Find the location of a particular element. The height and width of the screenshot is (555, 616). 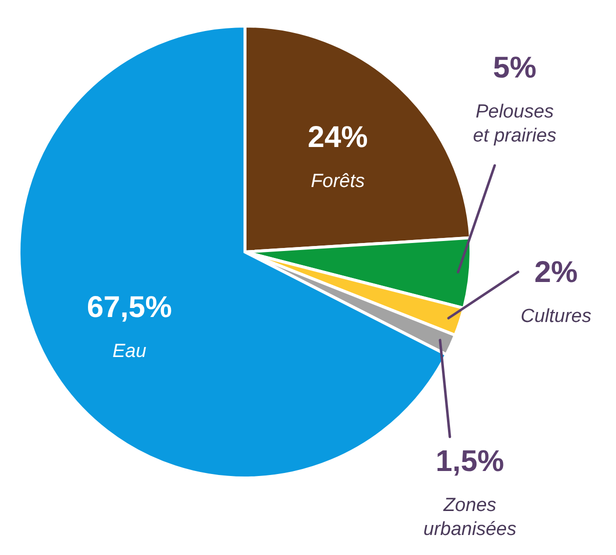

data-label: 67,5% is located at coordinates (129, 307).